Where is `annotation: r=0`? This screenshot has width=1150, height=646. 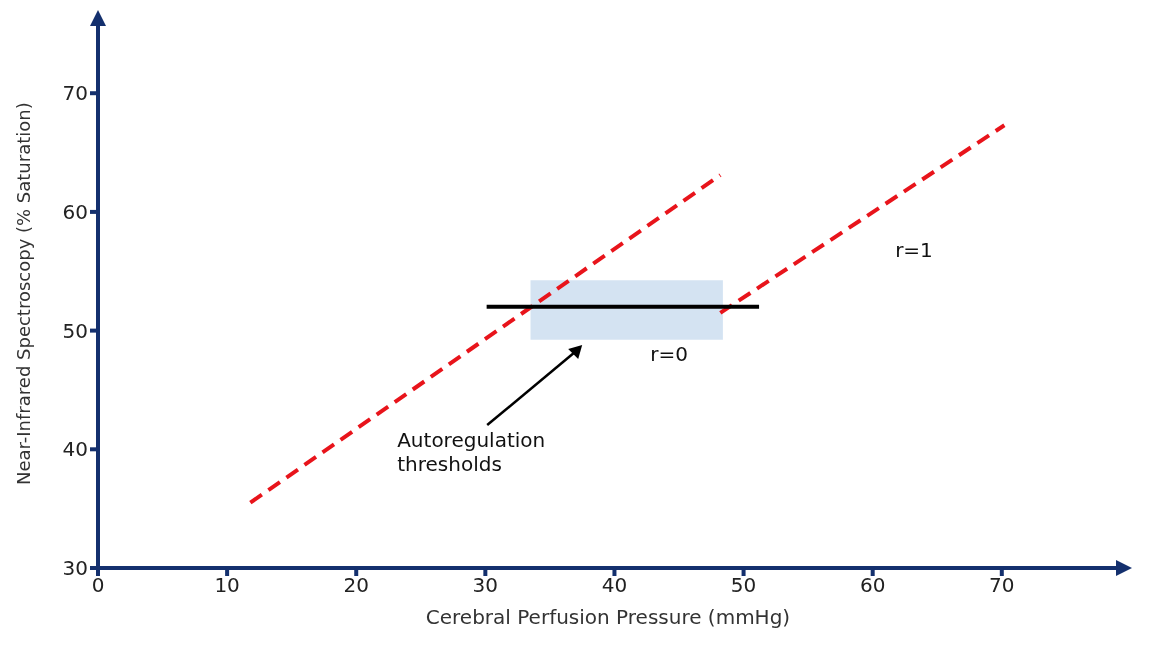 annotation: r=0 is located at coordinates (669, 353).